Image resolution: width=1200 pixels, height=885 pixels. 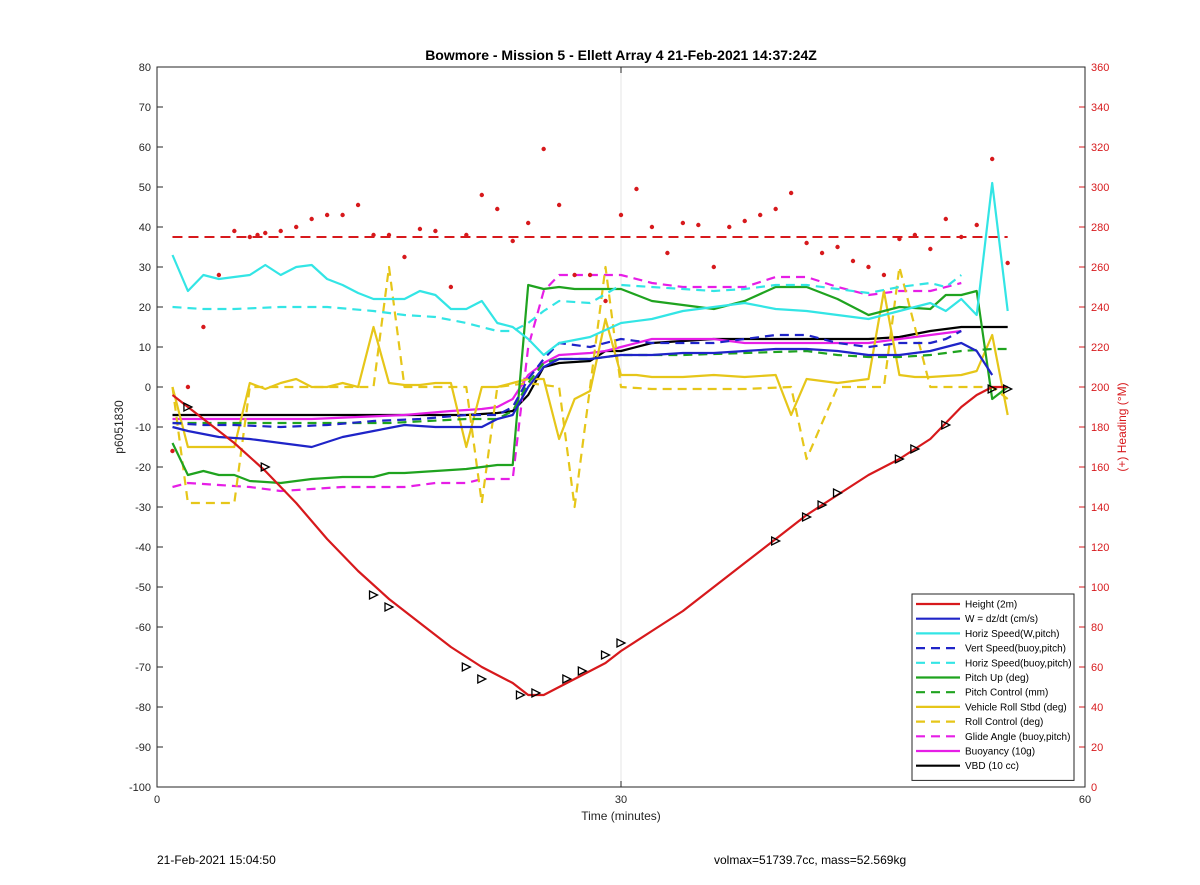 What do you see at coordinates (1000, 752) in the screenshot?
I see `legend-entry: Buoyancy (10g)` at bounding box center [1000, 752].